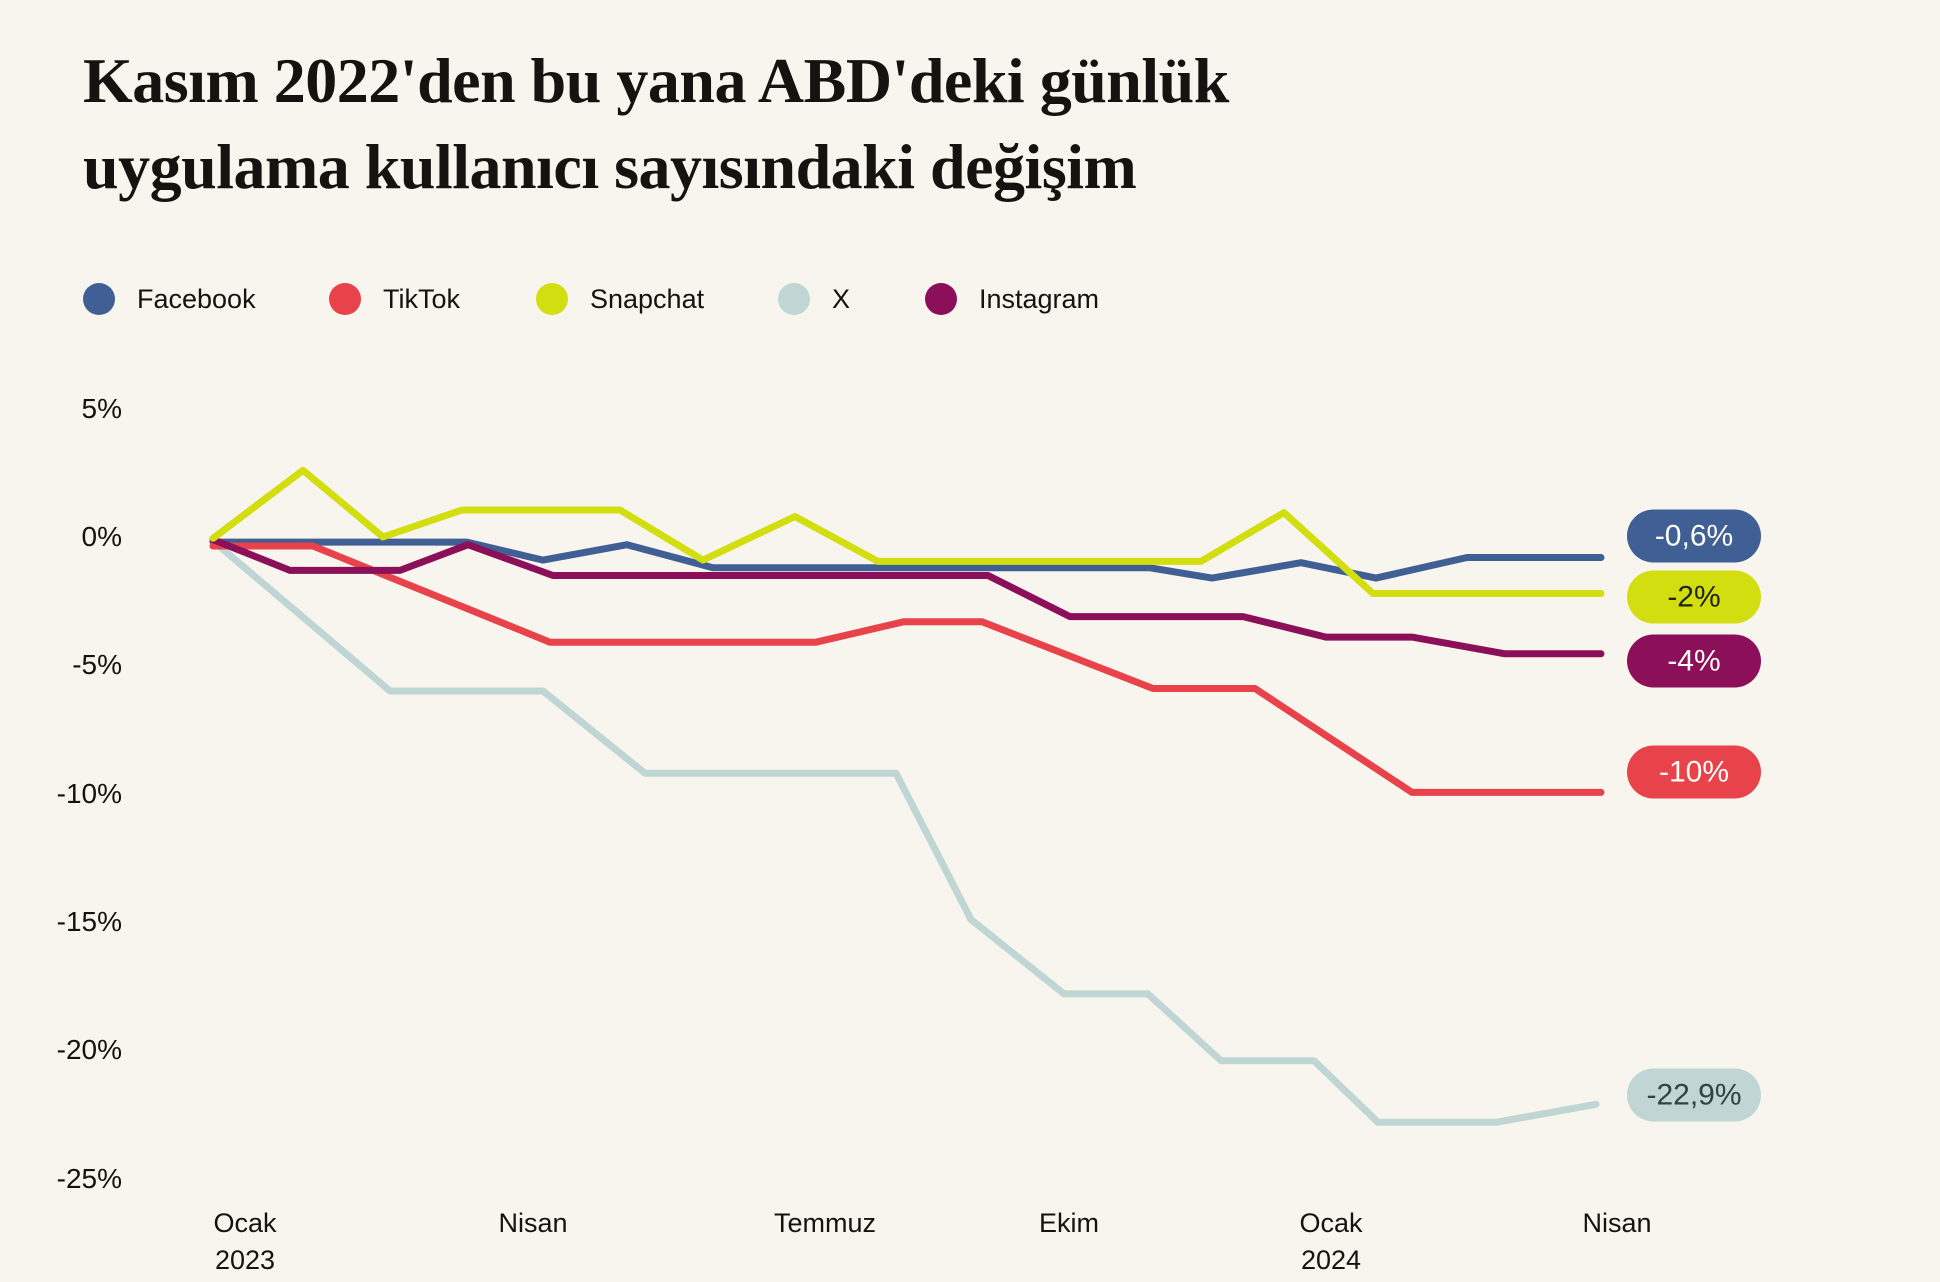 This screenshot has width=1940, height=1282. What do you see at coordinates (101, 408) in the screenshot?
I see `y-tick-label: 5%` at bounding box center [101, 408].